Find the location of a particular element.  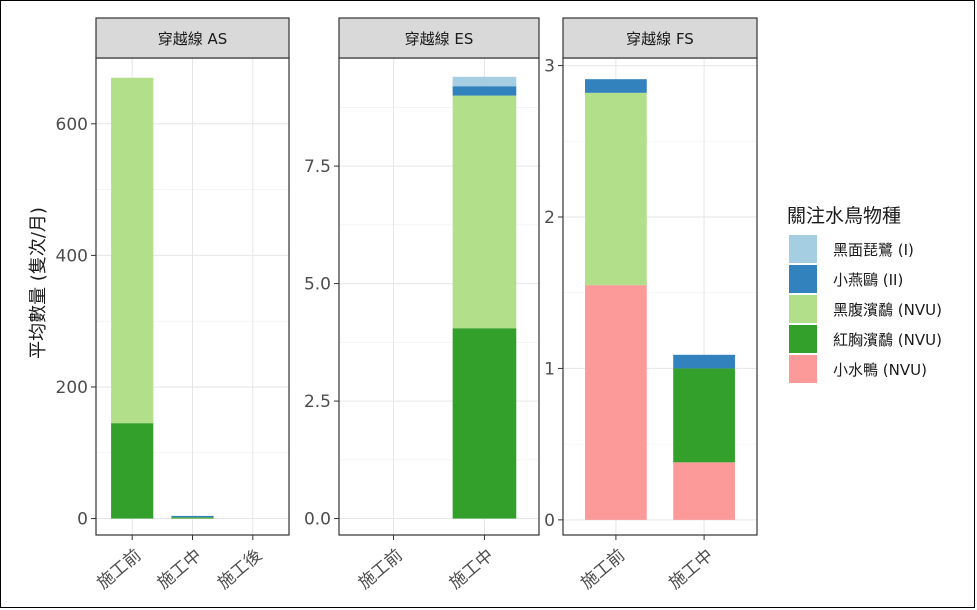

legend-item: 黑面琵鷺 (I) is located at coordinates (851, 249).